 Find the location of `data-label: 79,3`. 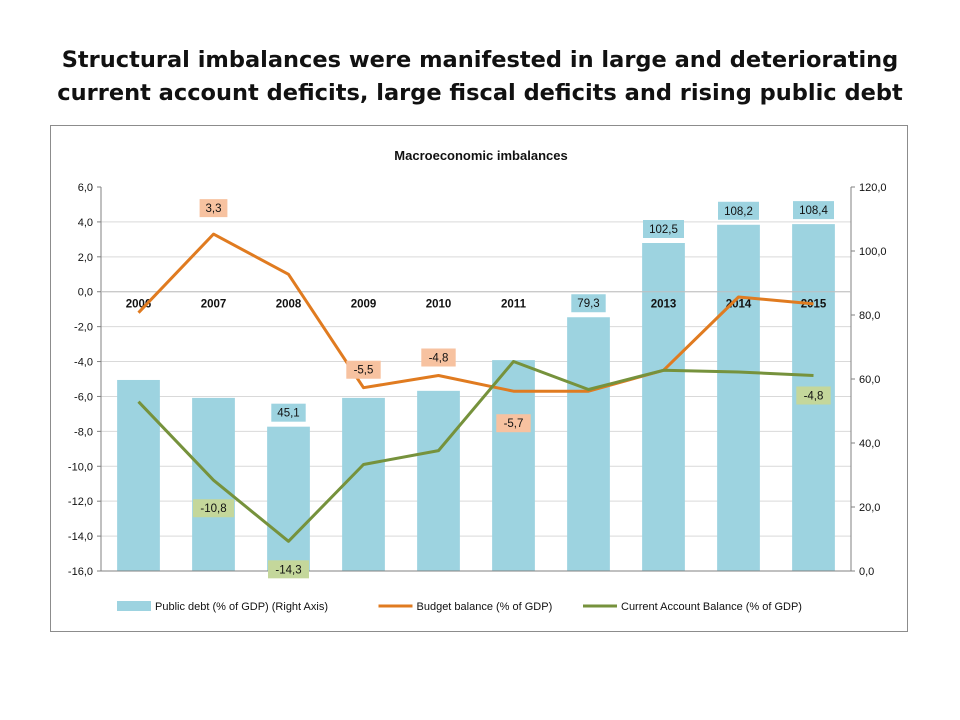

data-label: 79,3 is located at coordinates (588, 304).